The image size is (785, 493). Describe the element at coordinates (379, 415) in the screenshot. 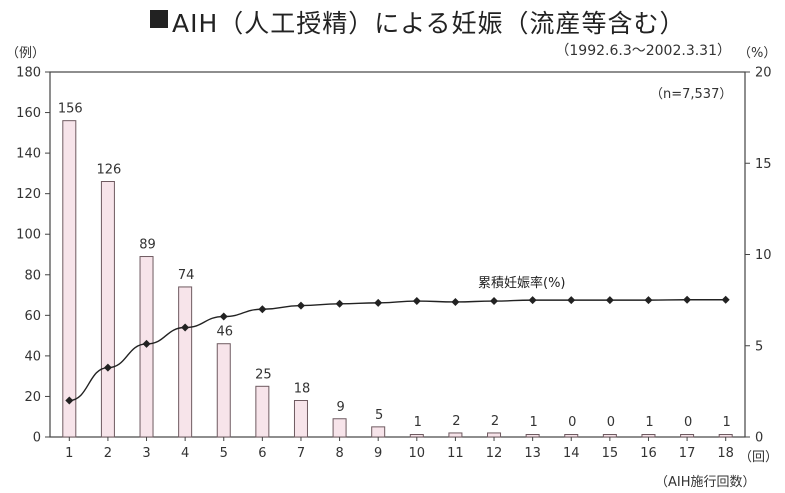

I see `bar-label: 5` at that location.